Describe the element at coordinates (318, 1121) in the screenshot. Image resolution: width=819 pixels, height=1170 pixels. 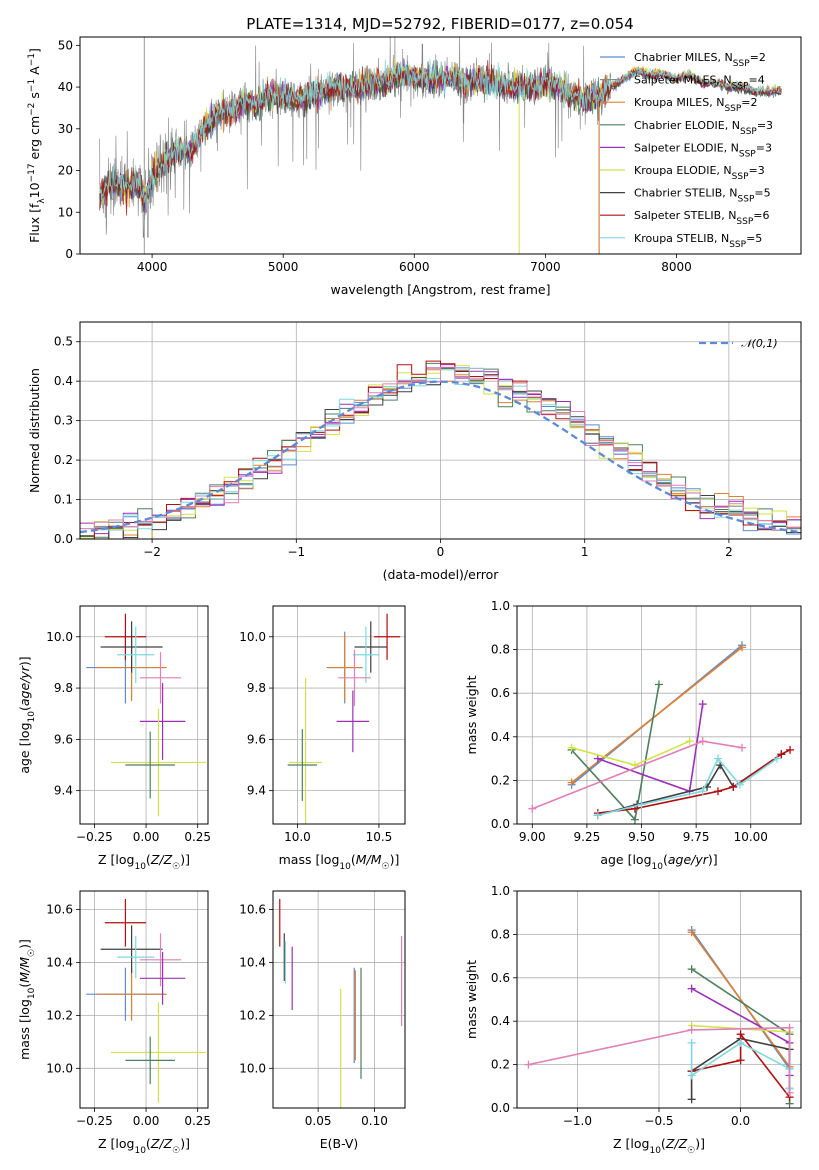
I see `x-tick-label: 0.05` at that location.